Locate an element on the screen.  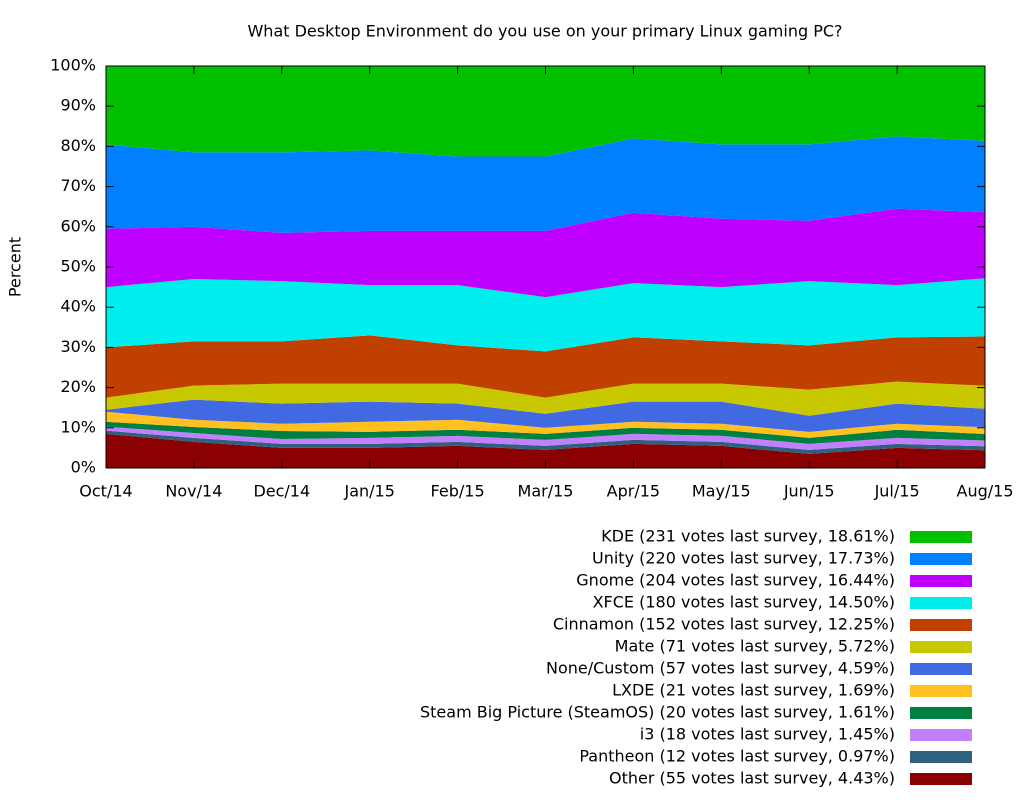
legend-label: Other (55 votes last survey, 4.43%) is located at coordinates (752, 778).